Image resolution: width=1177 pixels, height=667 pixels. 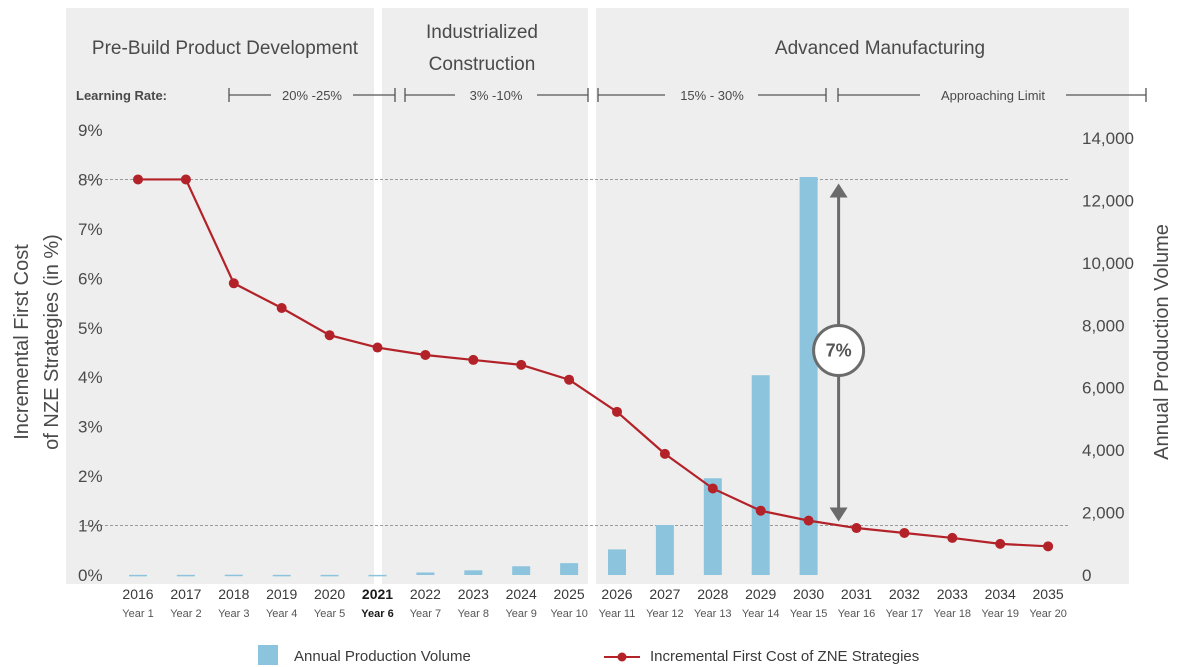 I want to click on y-right-tick-label: 4,000, so click(x=1103, y=450).